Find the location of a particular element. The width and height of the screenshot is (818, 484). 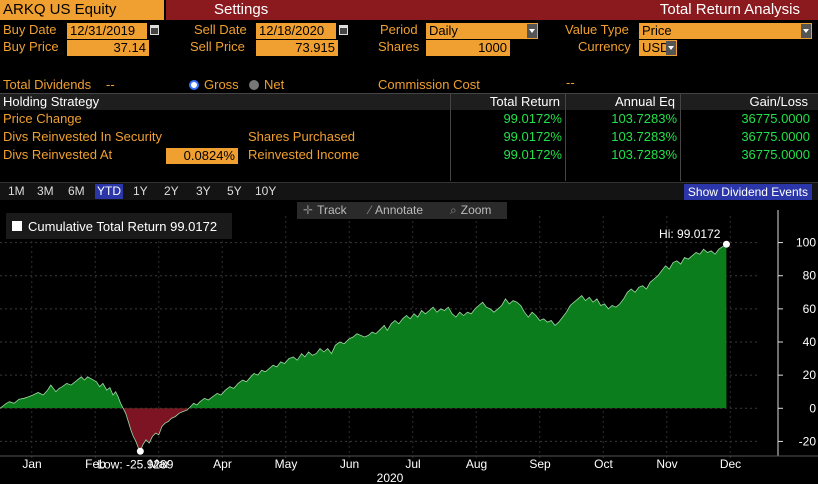

y-tick-label: 60 is located at coordinates (810, 309).